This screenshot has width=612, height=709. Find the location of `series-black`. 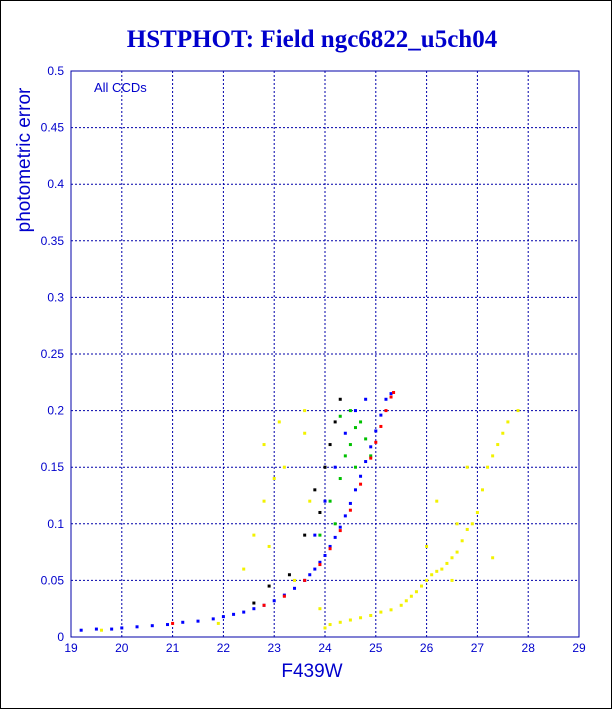

series-black is located at coordinates (297, 501).